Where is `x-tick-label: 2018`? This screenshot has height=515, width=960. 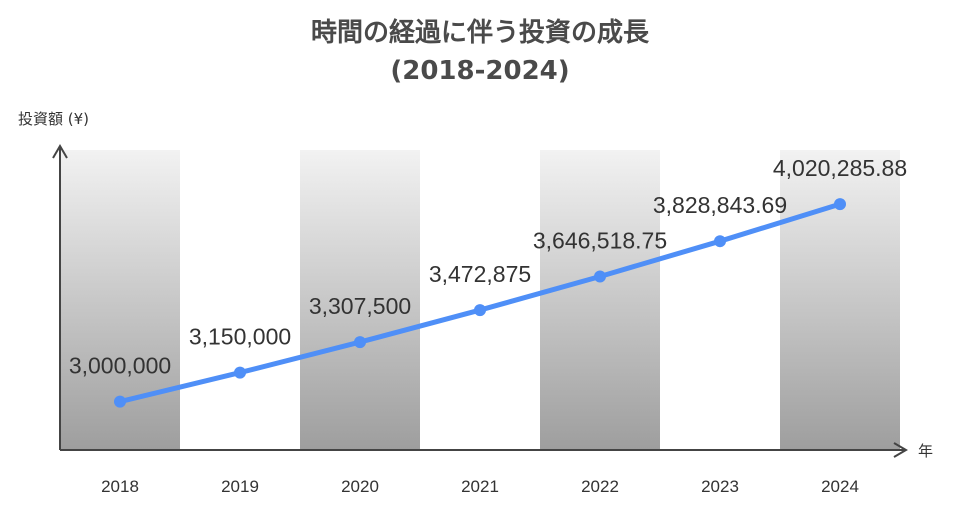 x-tick-label: 2018 is located at coordinates (120, 486).